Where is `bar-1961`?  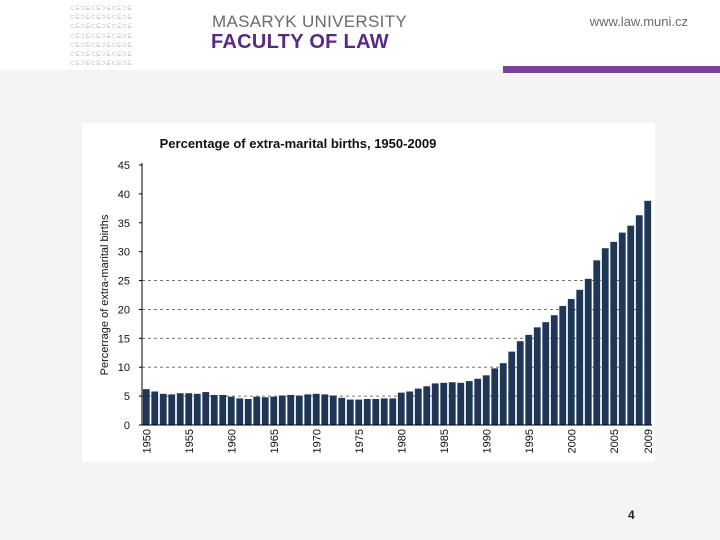 bar-1961 is located at coordinates (240, 411).